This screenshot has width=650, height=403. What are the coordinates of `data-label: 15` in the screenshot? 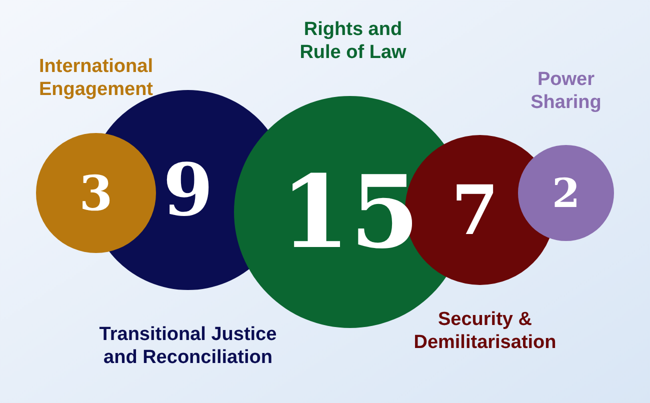 It's located at (350, 212).